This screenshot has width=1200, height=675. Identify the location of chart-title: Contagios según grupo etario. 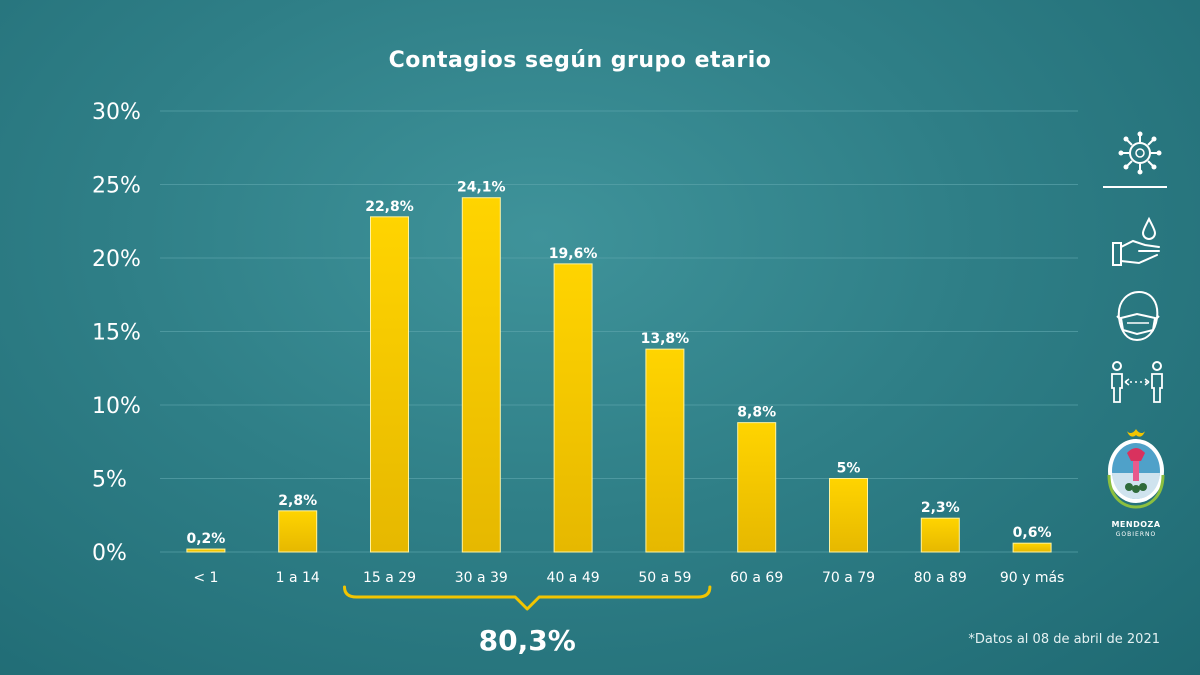
(580, 60).